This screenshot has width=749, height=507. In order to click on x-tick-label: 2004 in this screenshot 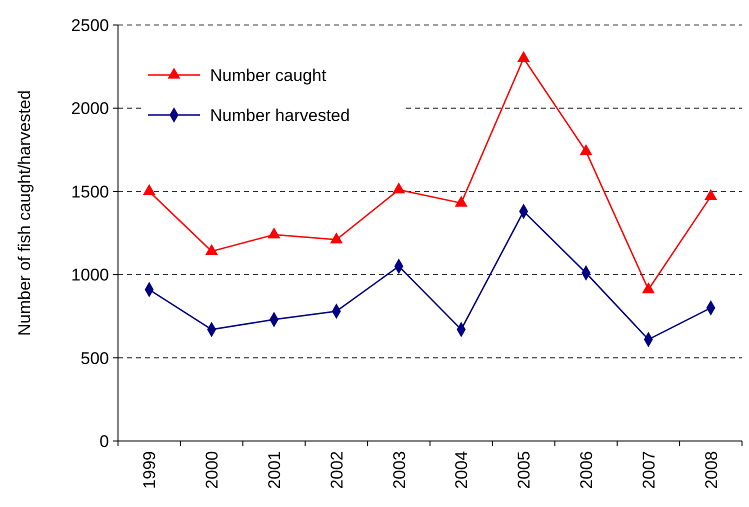, I will do `click(462, 470)`.